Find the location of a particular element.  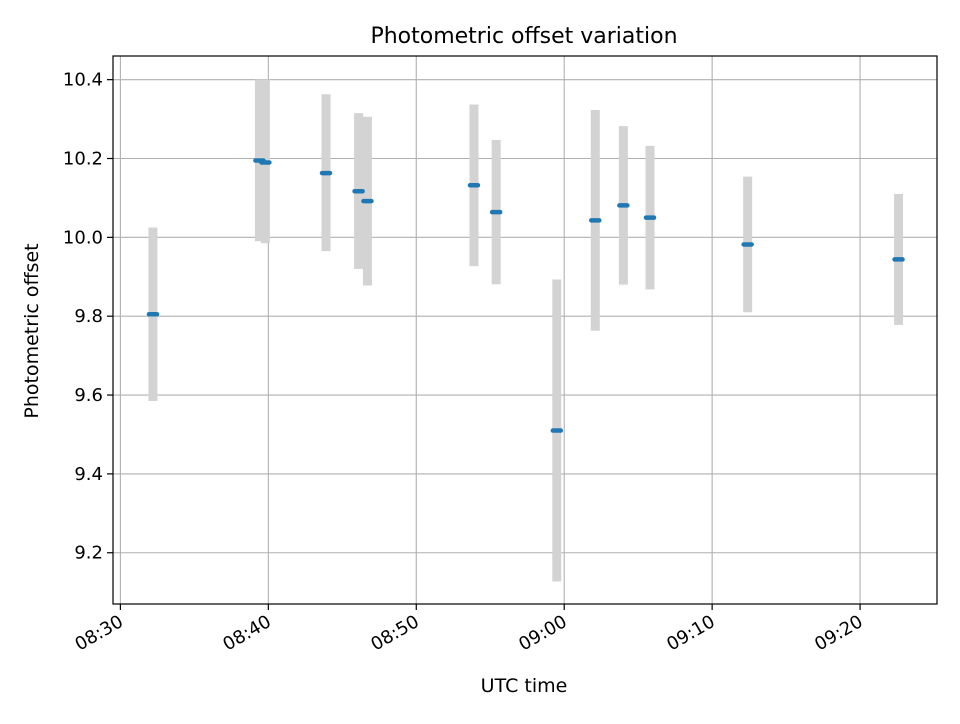

y-tick-label: 9.6 is located at coordinates (88, 395).